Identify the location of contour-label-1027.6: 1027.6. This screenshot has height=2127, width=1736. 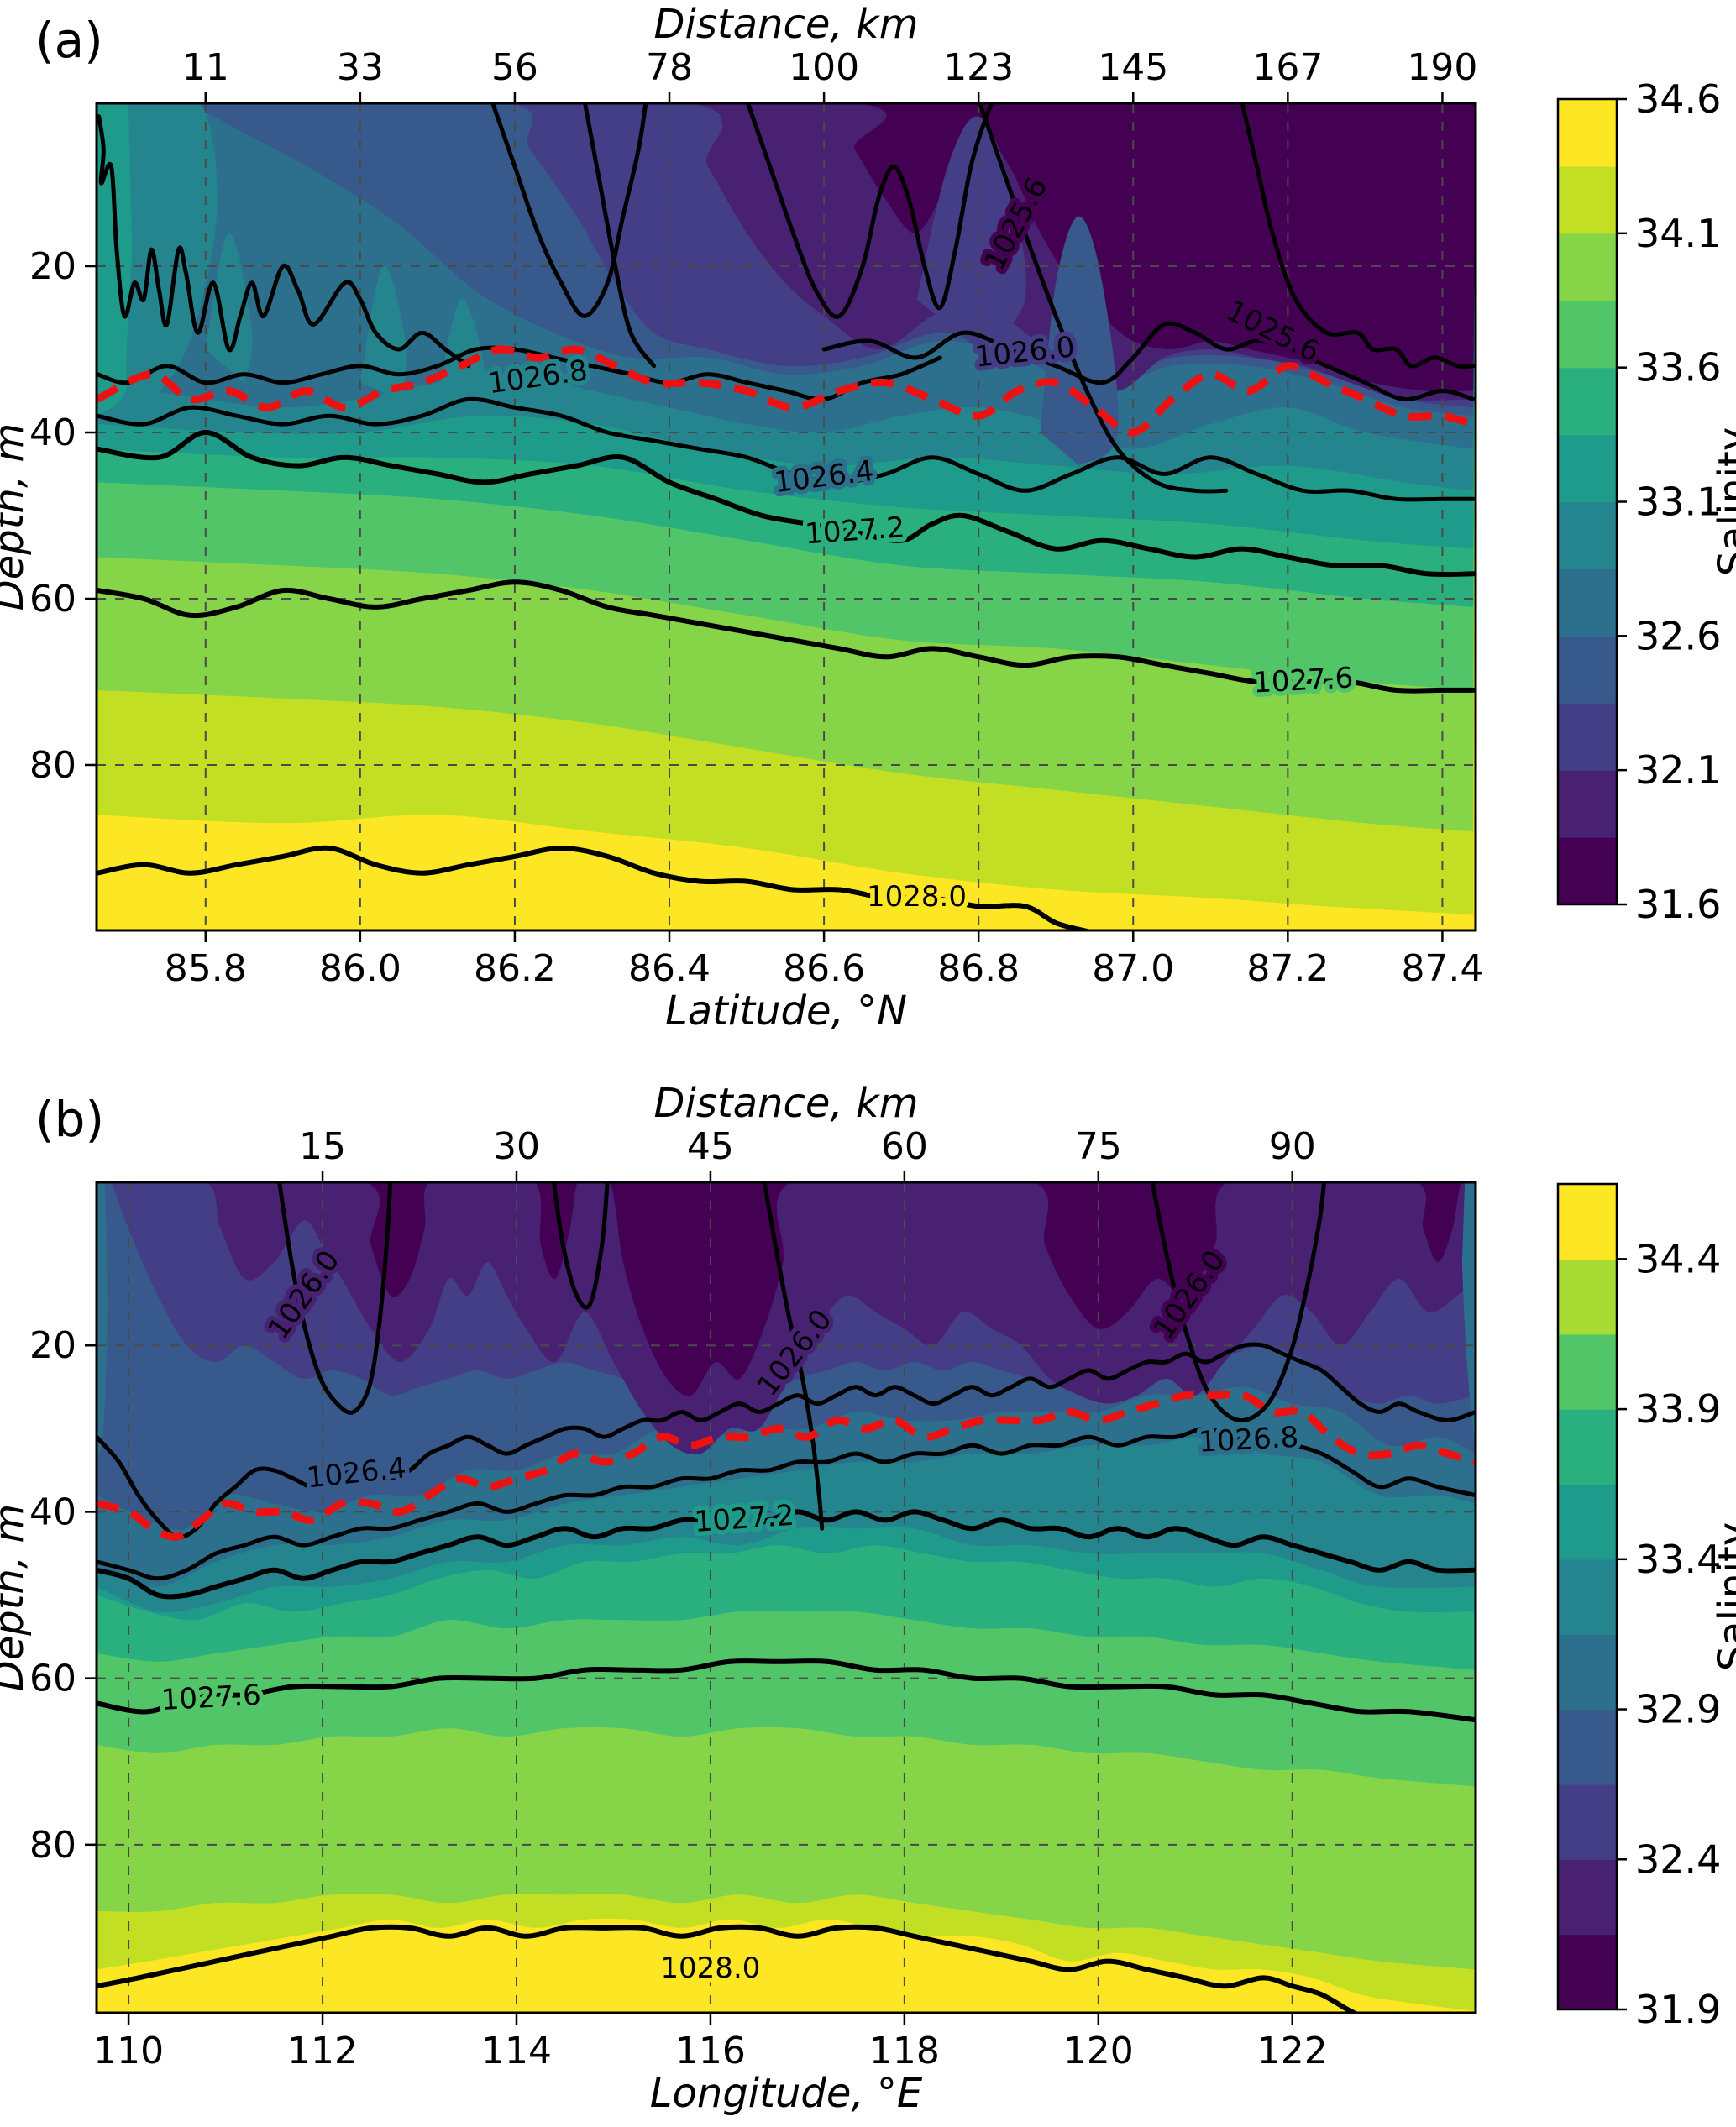
(1303, 680).